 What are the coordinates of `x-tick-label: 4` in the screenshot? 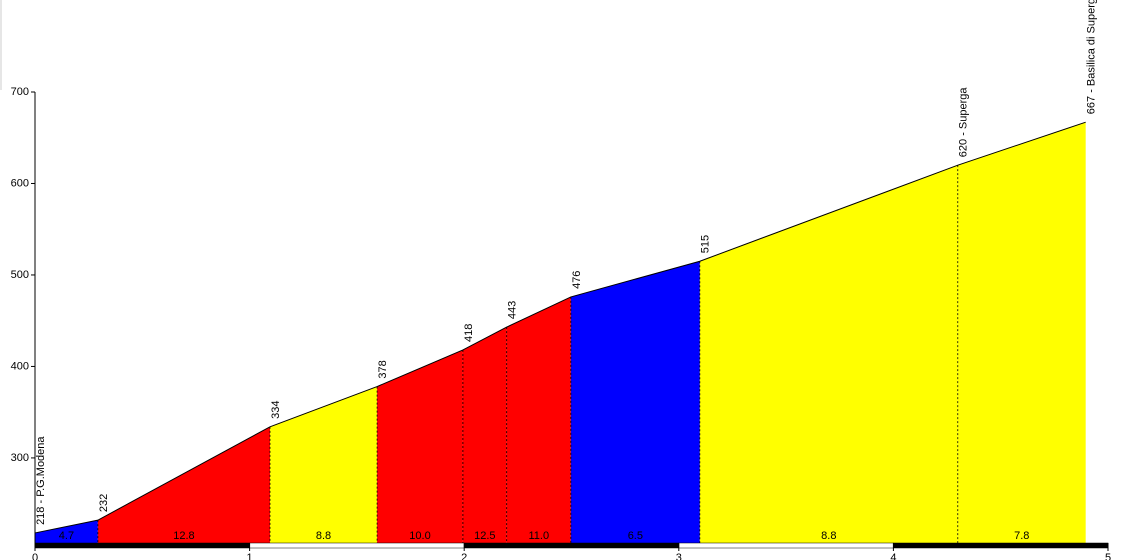 It's located at (893, 556).